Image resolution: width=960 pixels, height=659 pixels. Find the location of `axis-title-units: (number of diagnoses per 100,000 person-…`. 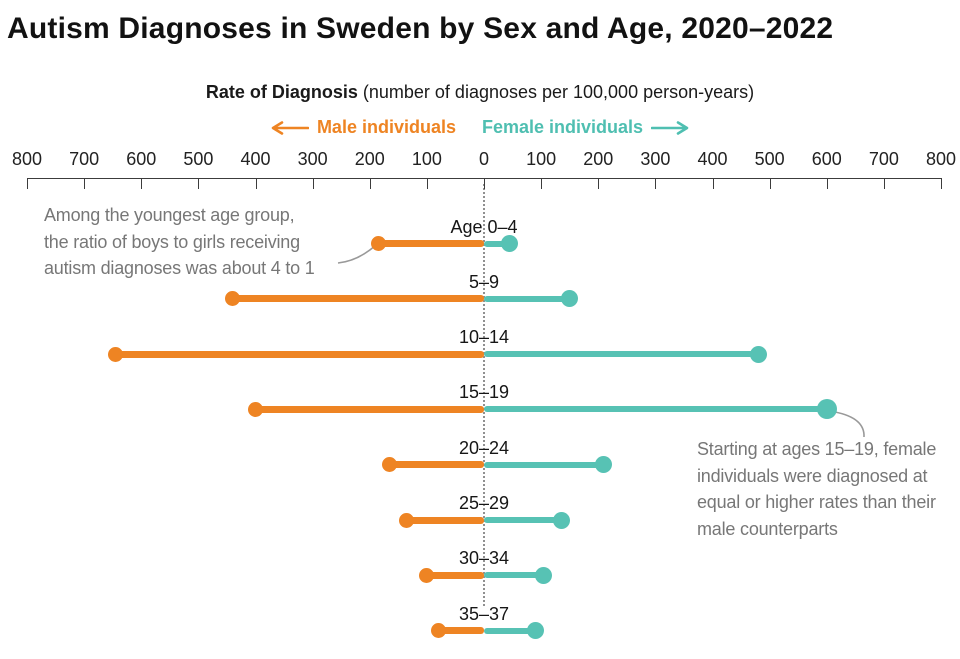

axis-title-units: (number of diagnoses per 100,000 person-… is located at coordinates (558, 92).